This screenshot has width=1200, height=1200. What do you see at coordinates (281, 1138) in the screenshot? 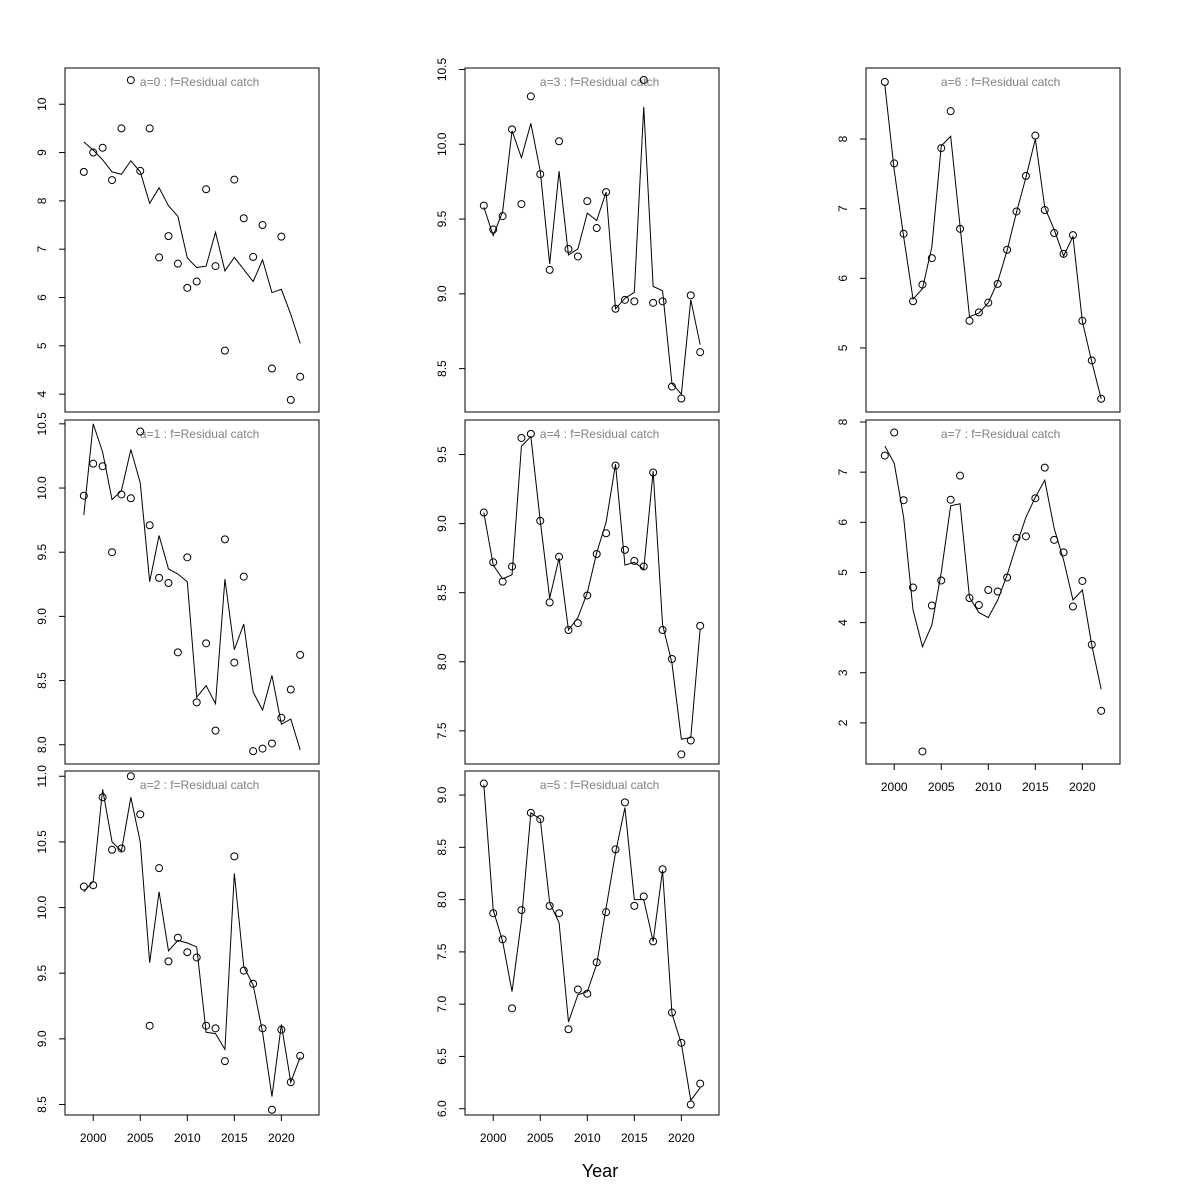
I see `x-tick-label: 2020` at bounding box center [281, 1138].